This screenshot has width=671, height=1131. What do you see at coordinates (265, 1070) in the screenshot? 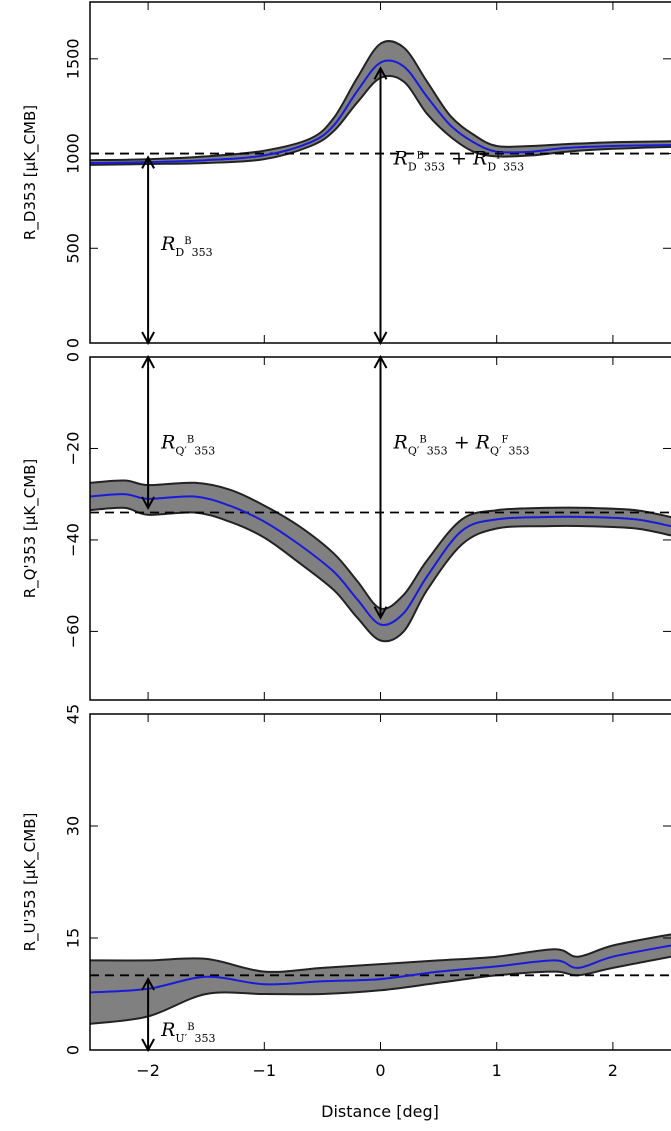
I see `x-tick-label: −1` at bounding box center [265, 1070].